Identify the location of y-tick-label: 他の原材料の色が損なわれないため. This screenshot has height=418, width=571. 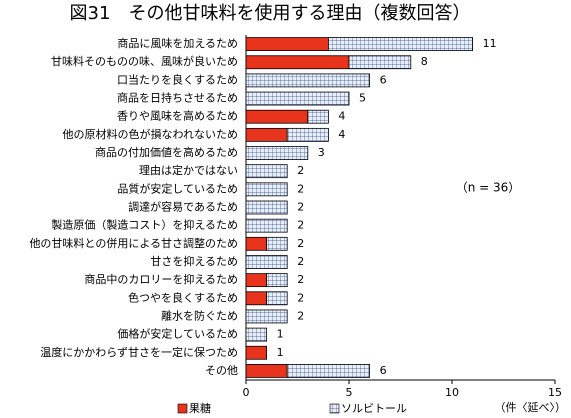
(150, 134).